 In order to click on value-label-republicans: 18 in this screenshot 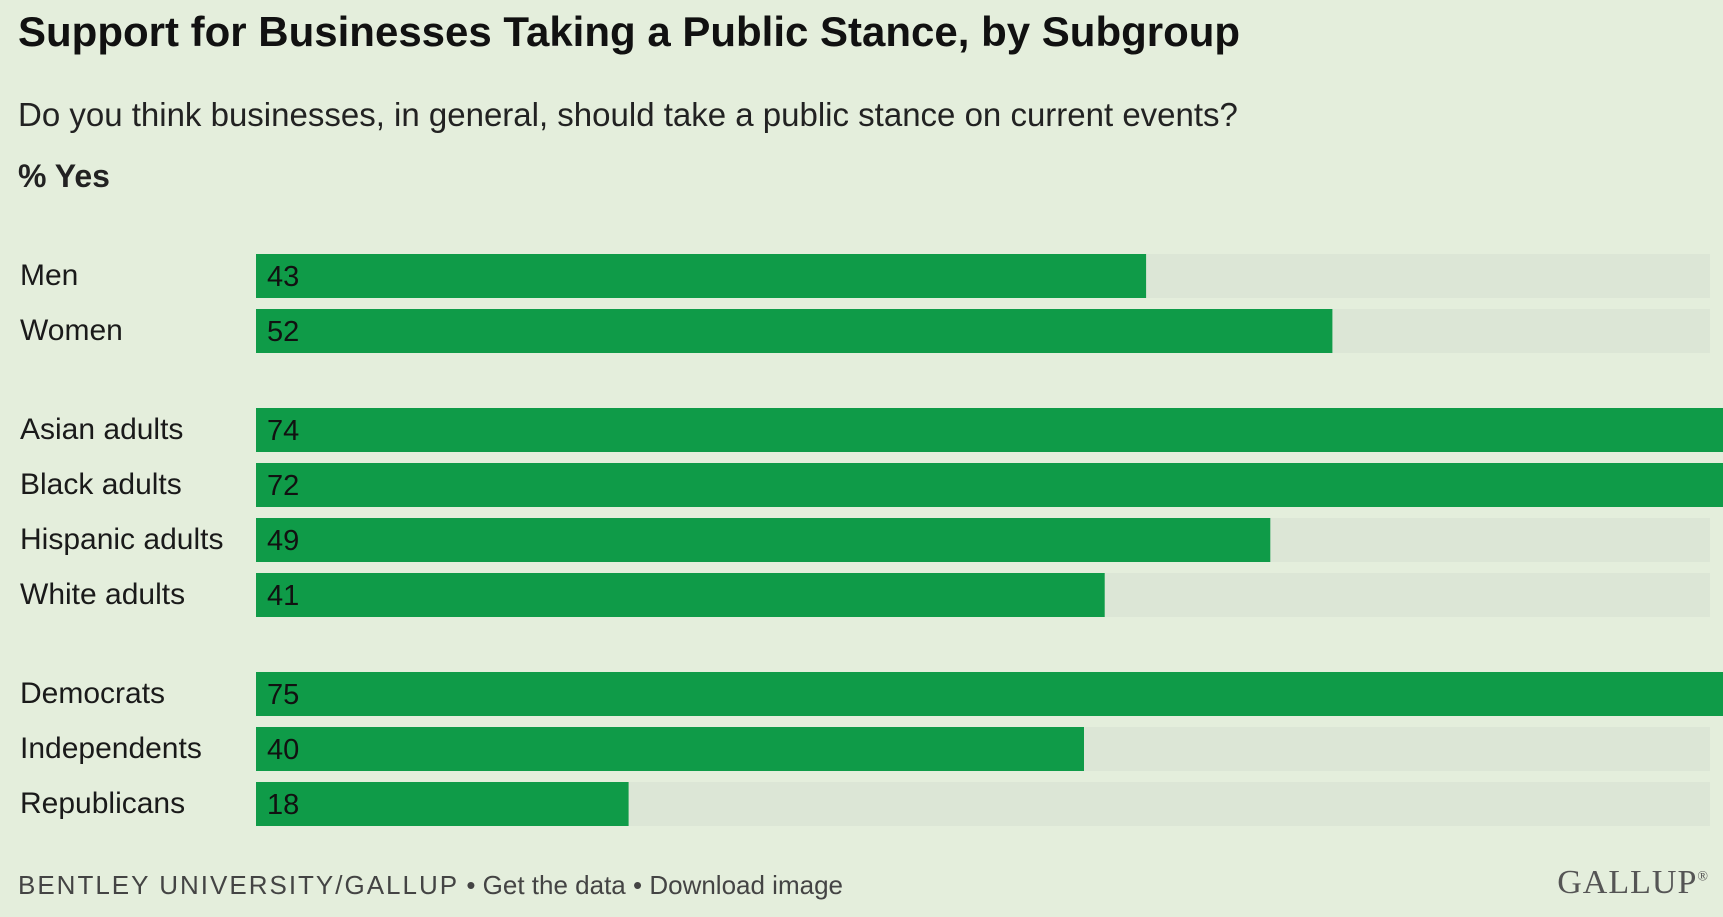, I will do `click(283, 805)`.